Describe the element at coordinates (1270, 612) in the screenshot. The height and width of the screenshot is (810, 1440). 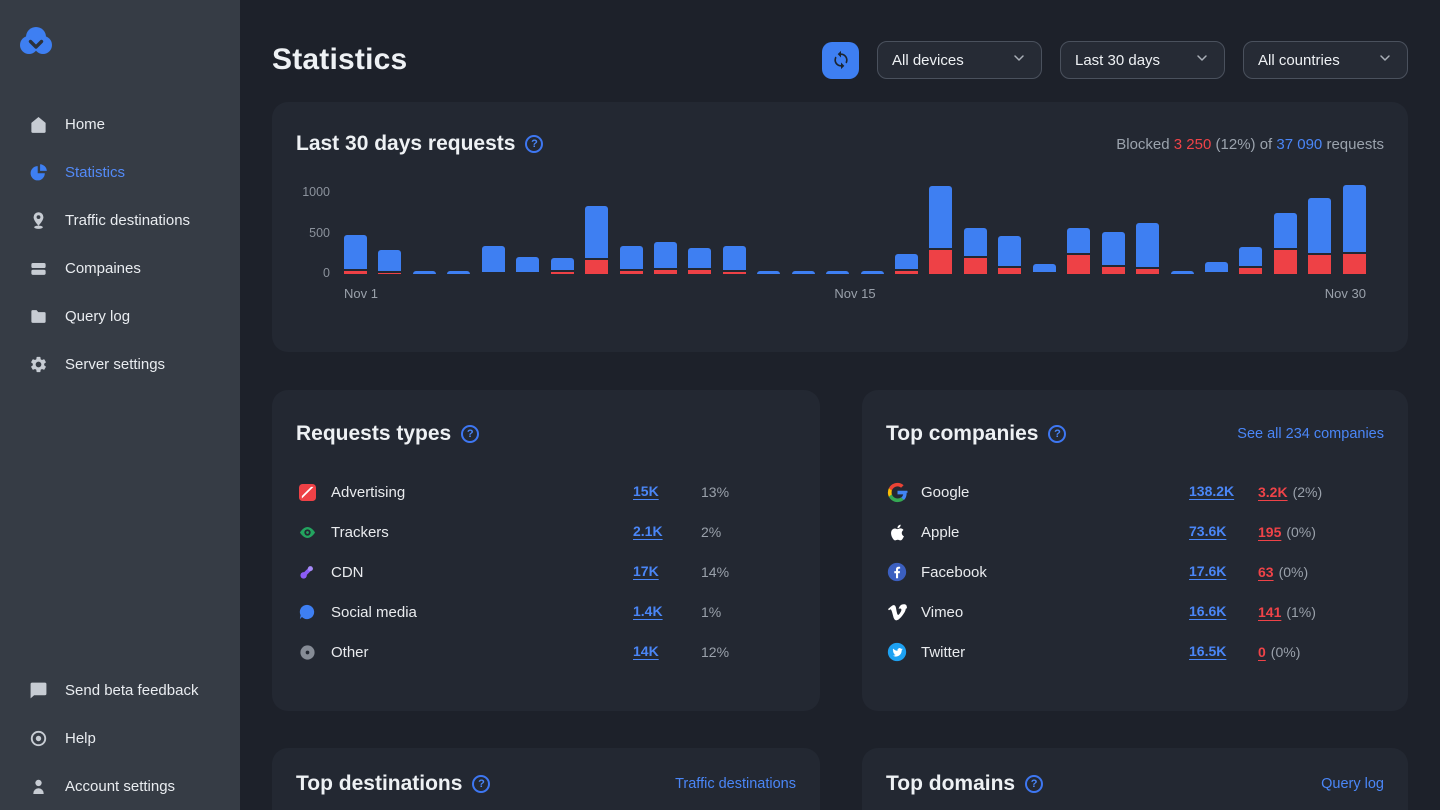
I see `company-blocked-link: 141` at that location.